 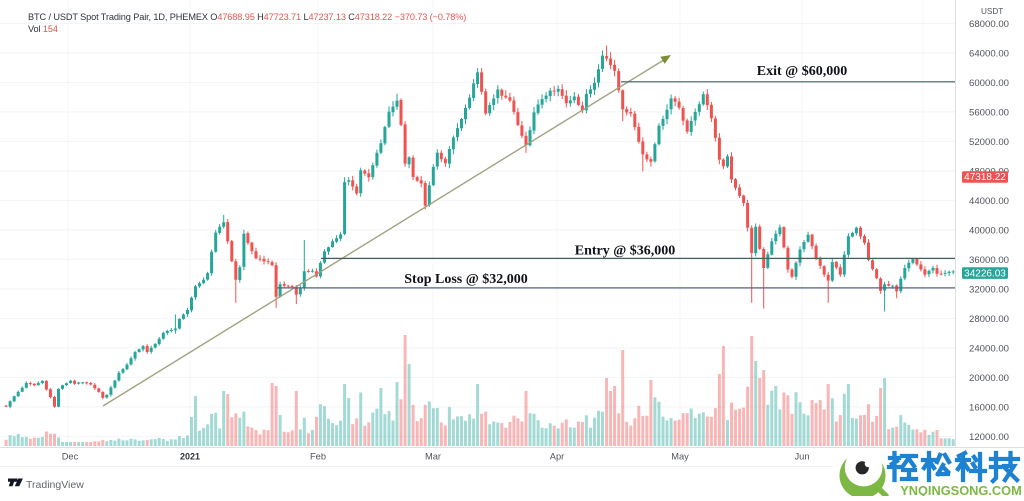 What do you see at coordinates (989, 230) in the screenshot?
I see `svg-text: 40000.00` at bounding box center [989, 230].